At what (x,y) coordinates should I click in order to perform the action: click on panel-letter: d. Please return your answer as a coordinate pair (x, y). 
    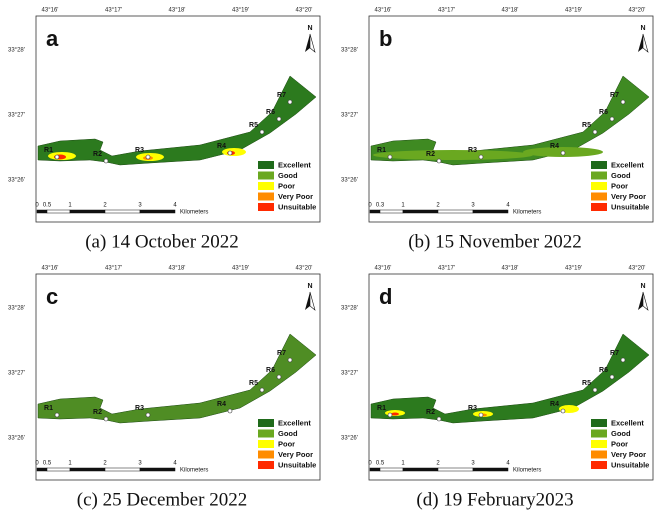
    Looking at the image, I should click on (385, 296).